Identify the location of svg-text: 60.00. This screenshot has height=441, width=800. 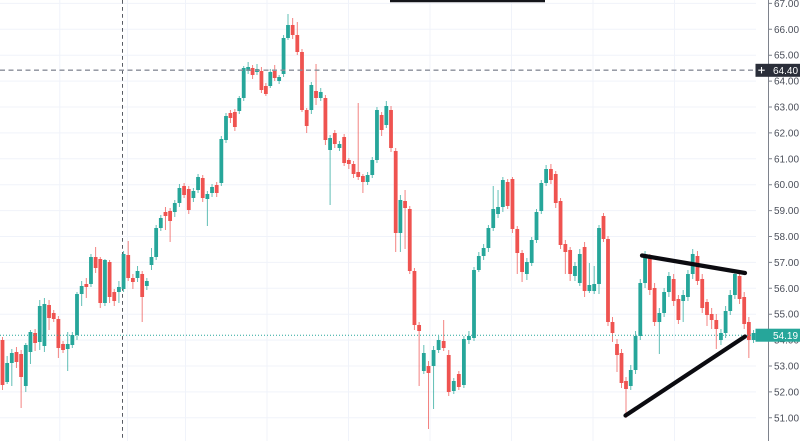
(786, 185).